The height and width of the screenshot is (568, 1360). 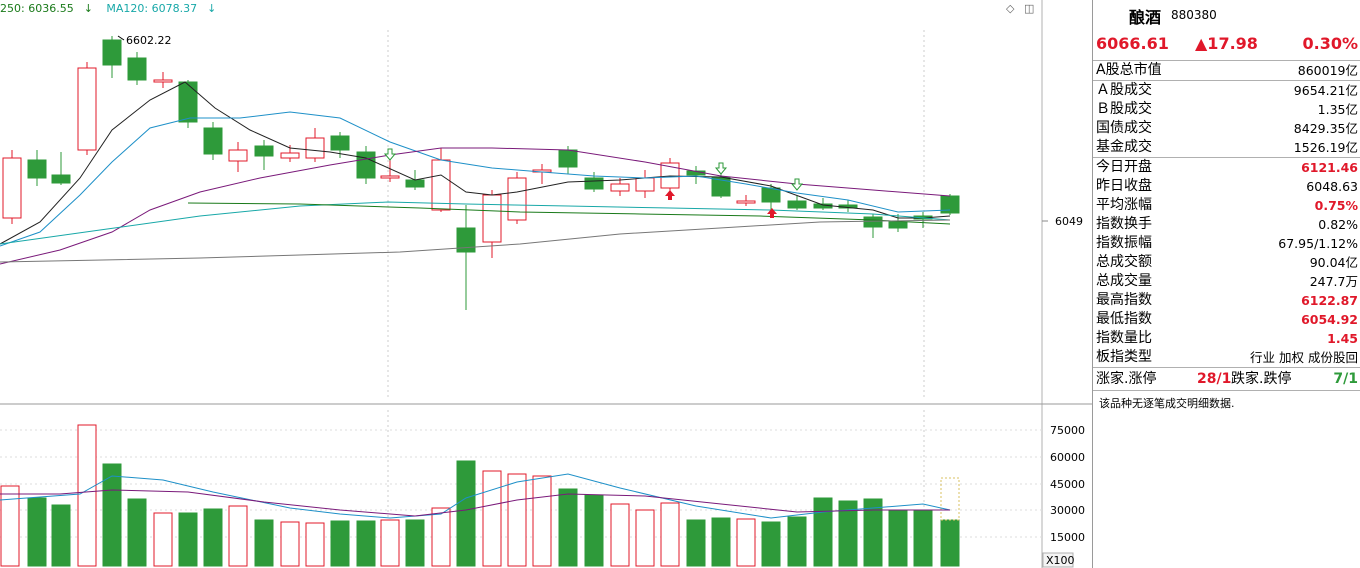 I want to click on stat-row: Ａ股成交 9654.21亿, so click(x=1226, y=90).